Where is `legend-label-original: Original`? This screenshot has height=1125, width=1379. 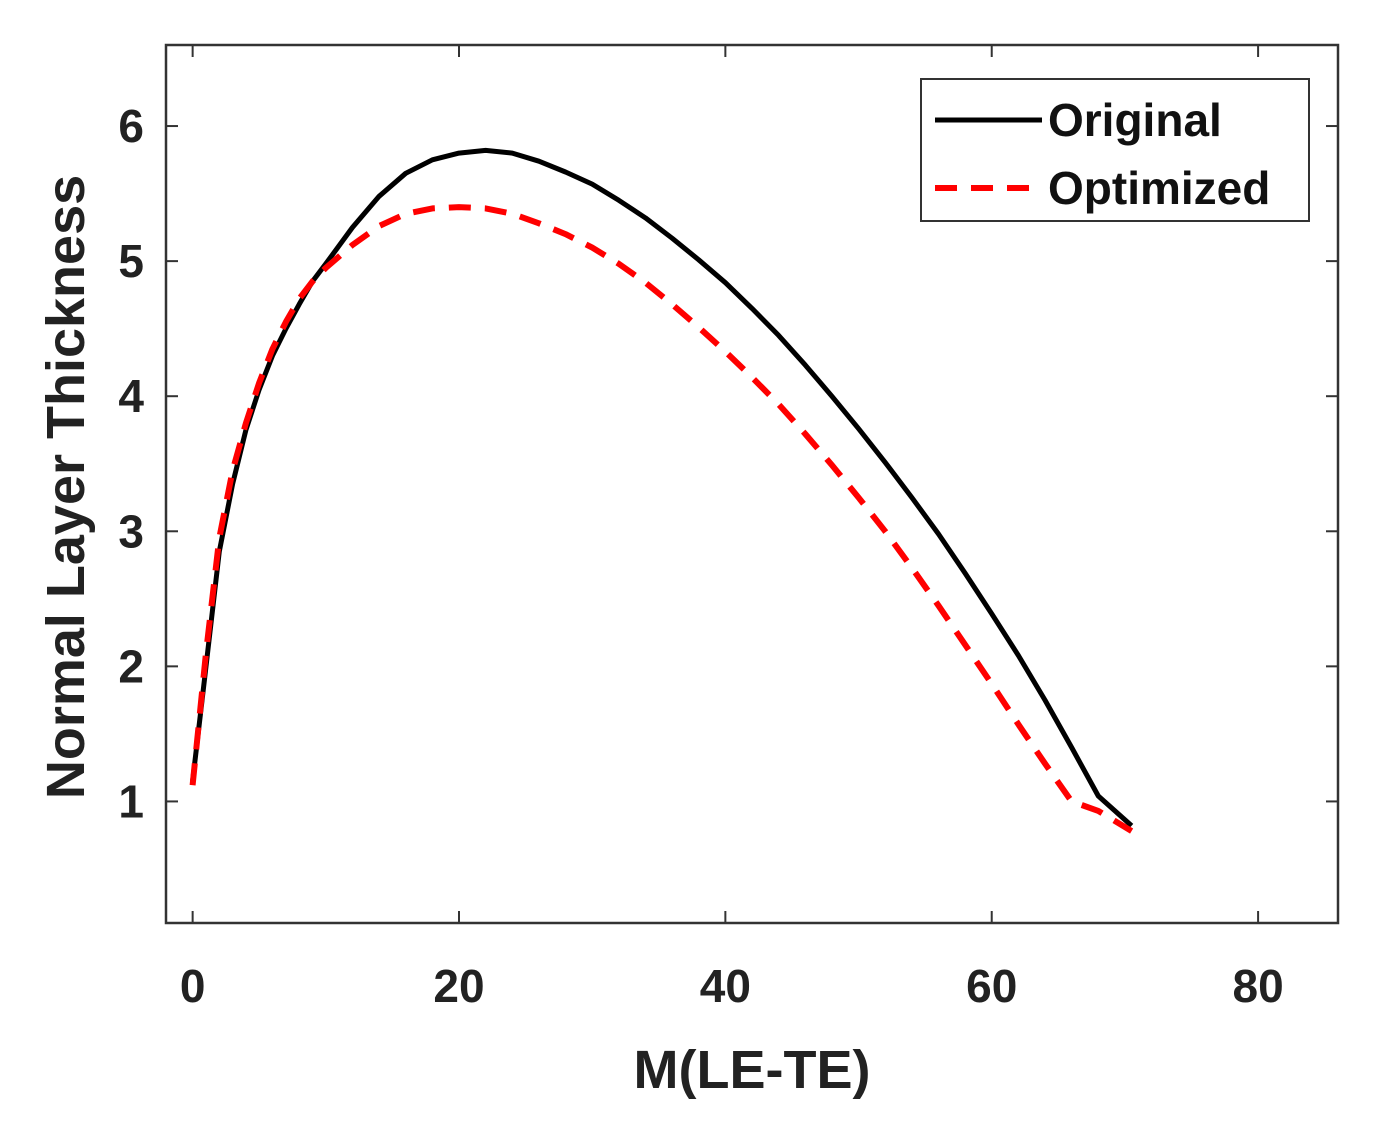 legend-label-original: Original is located at coordinates (1135, 120).